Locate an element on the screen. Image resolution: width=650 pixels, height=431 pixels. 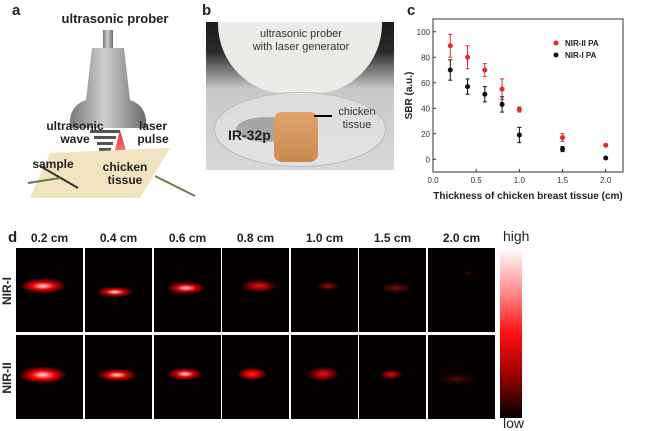
column-label: 1.5 cm is located at coordinates (392, 238).